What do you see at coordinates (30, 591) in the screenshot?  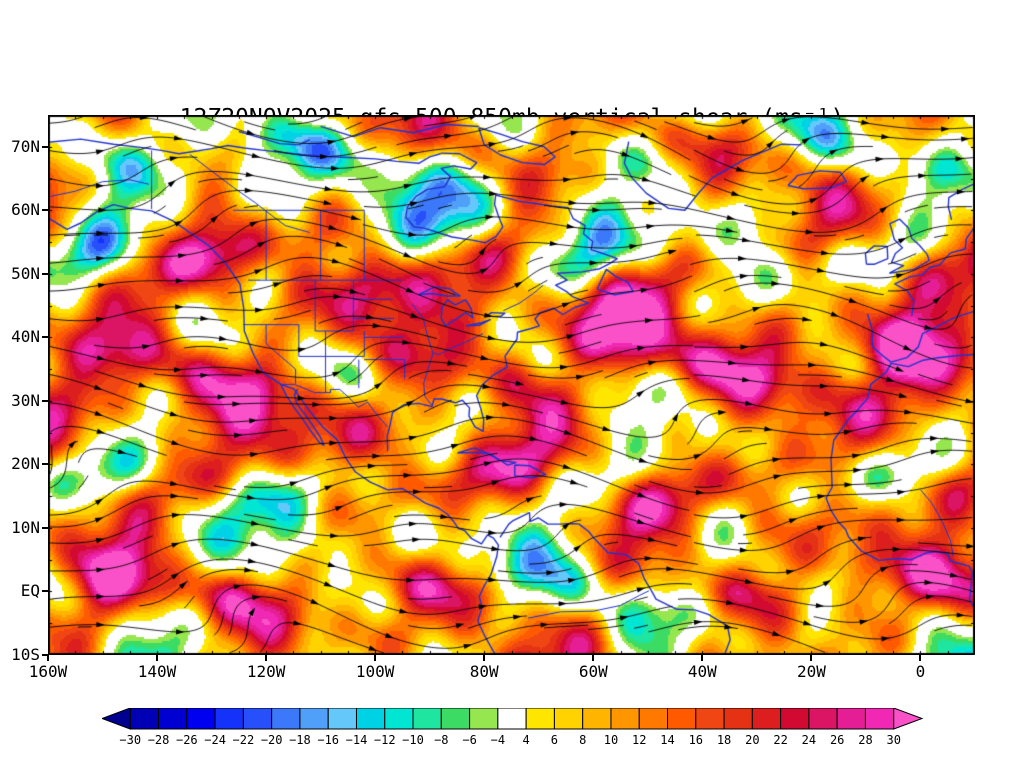 I see `lat-tick-label: EQ` at bounding box center [30, 591].